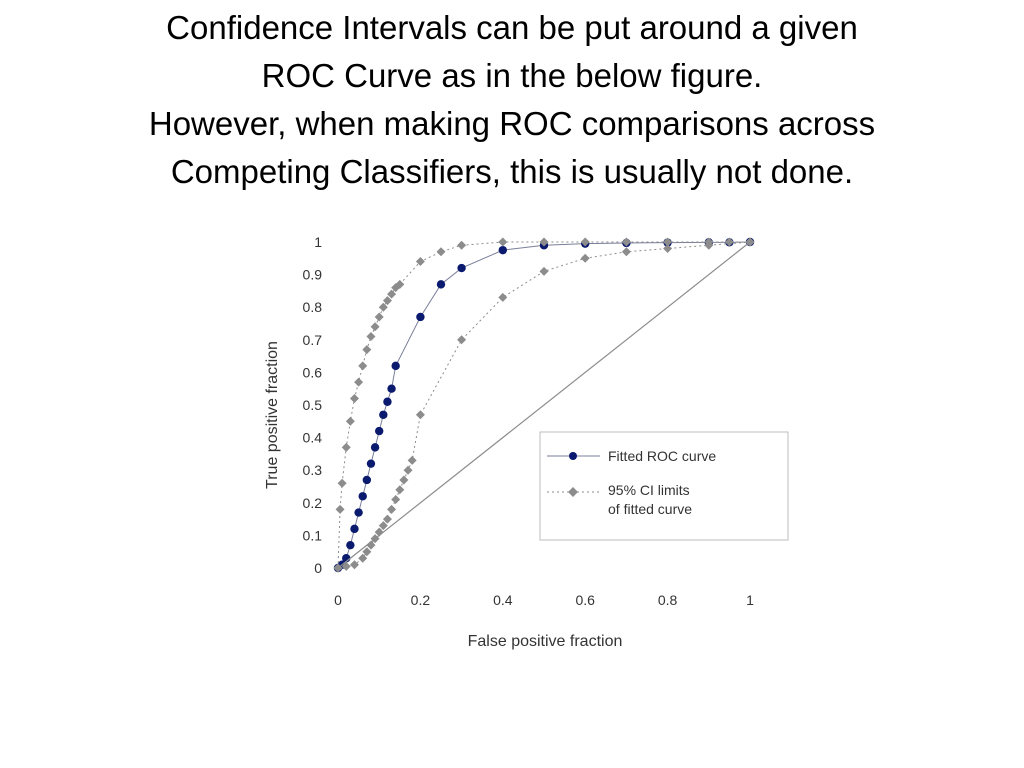  I want to click on x-tick-label: 0.4, so click(503, 600).